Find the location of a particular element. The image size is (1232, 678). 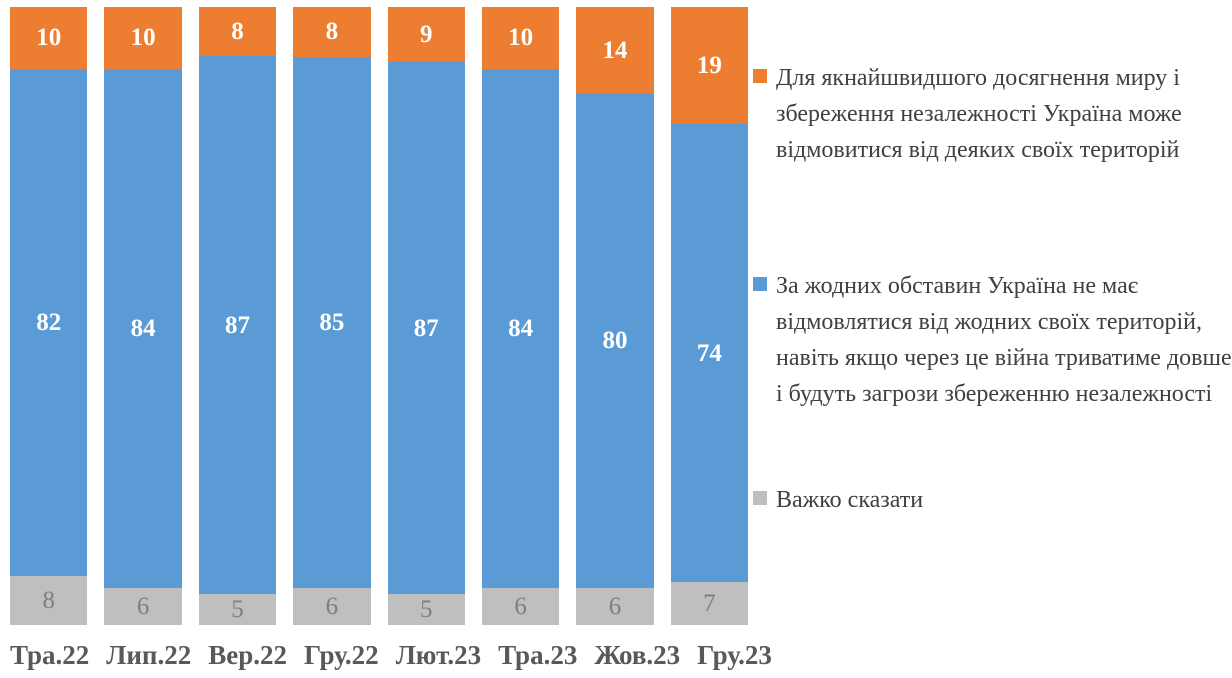

segment-value-label: 74 is located at coordinates (709, 353).